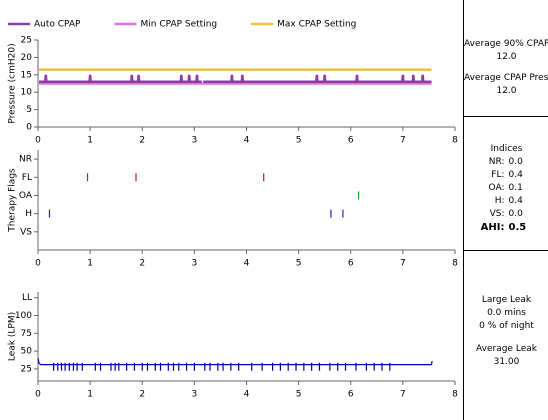 The image size is (548, 420). Describe the element at coordinates (27, 352) in the screenshot. I see `y-tick-label: 50` at that location.